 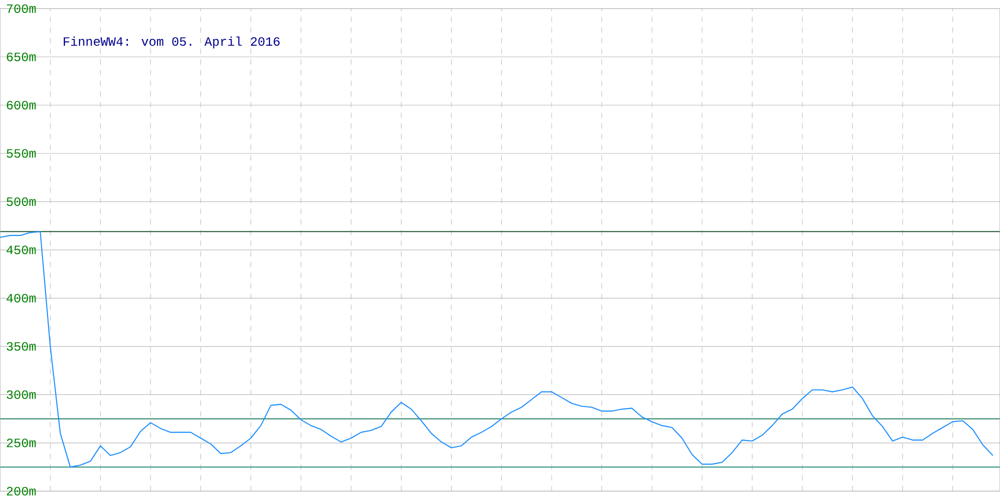 I want to click on y-tick-label: 250m, so click(x=21, y=443).